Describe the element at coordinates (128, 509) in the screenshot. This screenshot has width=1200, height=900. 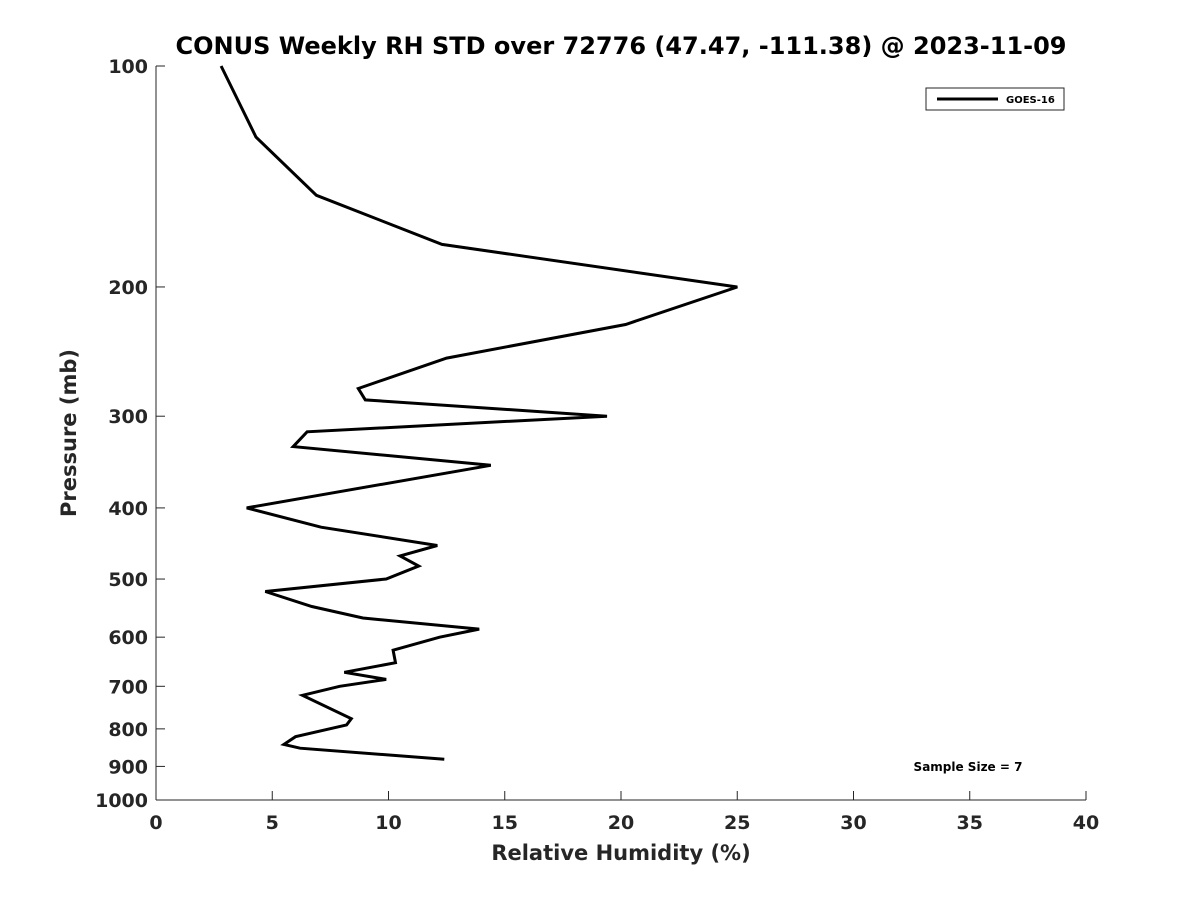
I see `y-tick-label: 400` at that location.